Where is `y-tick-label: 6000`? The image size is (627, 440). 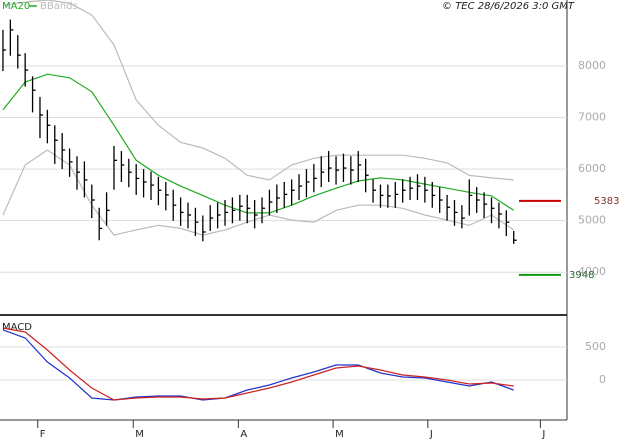 y-tick-label: 6000 is located at coordinates (592, 168).